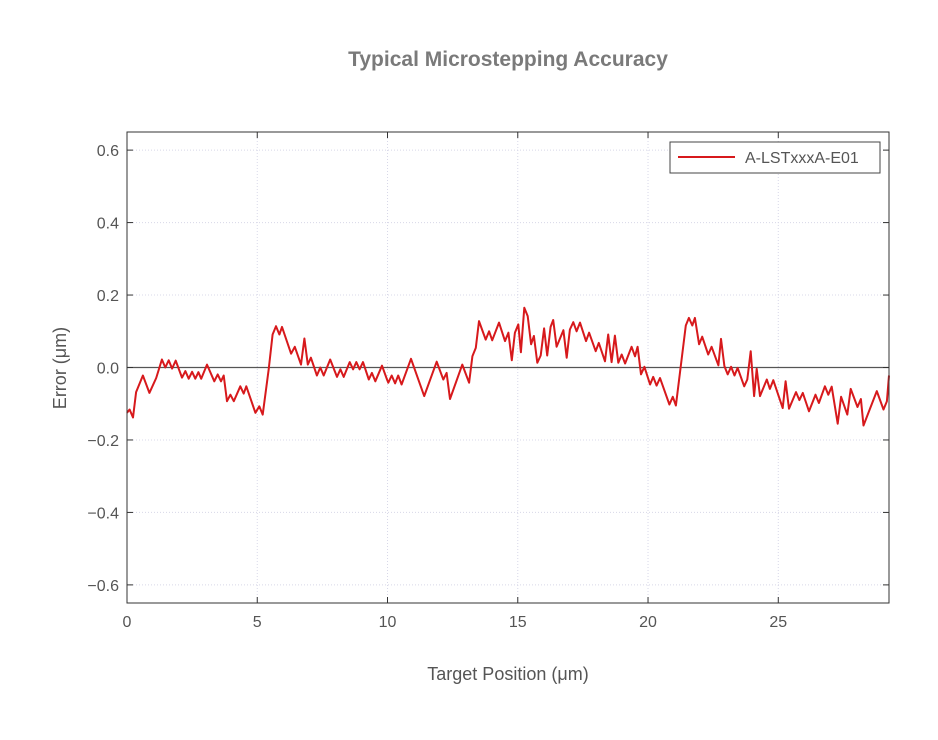 The image size is (938, 740). Describe the element at coordinates (778, 622) in the screenshot. I see `x-tick-label: 25` at that location.